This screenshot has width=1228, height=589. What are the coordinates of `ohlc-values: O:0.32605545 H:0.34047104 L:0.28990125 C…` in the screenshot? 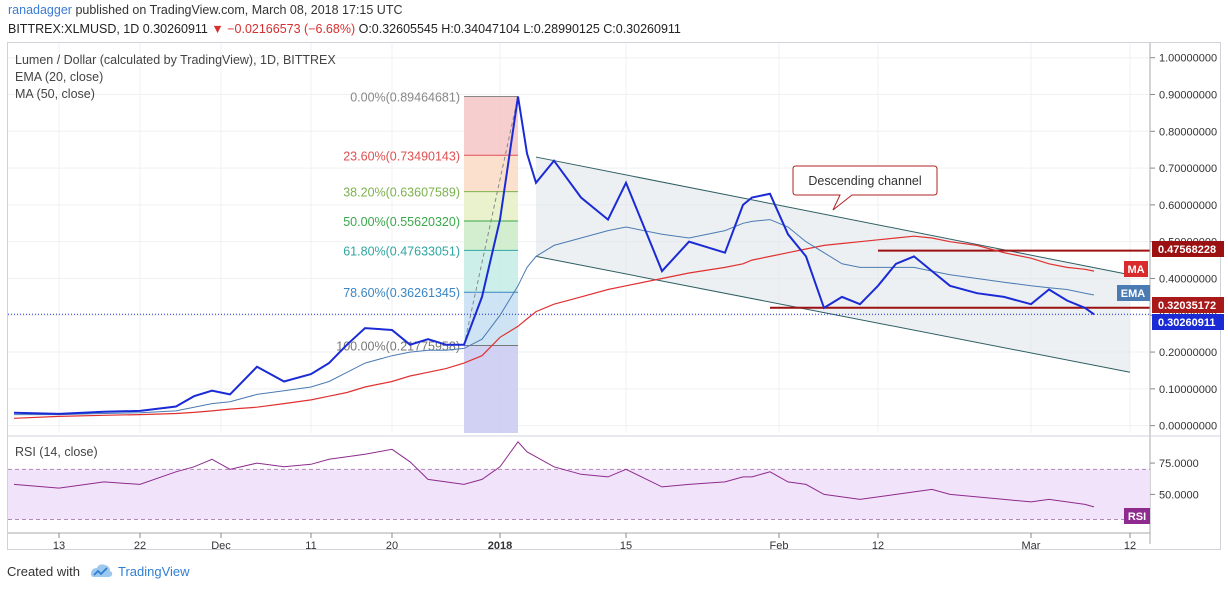 It's located at (519, 29).